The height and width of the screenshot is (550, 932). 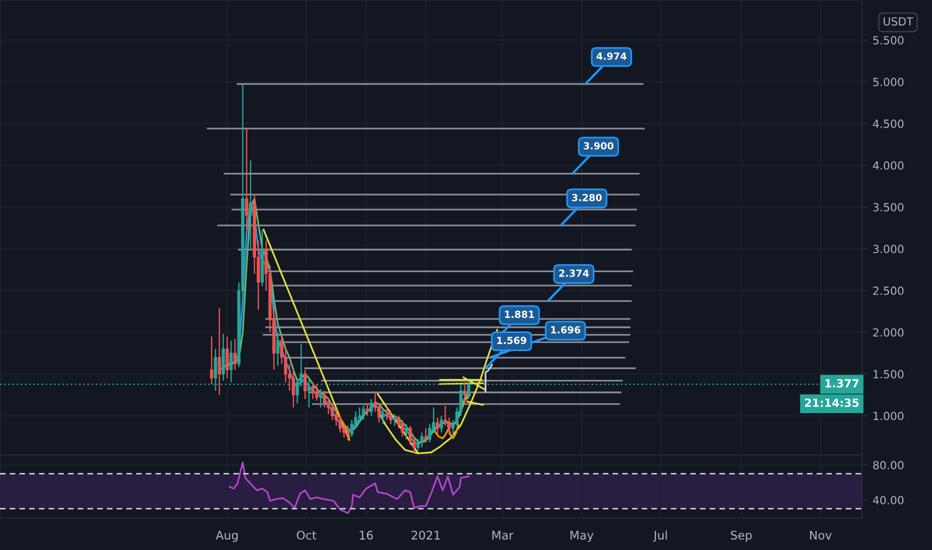 I want to click on y-tick-label: 4.500, so click(x=888, y=124).